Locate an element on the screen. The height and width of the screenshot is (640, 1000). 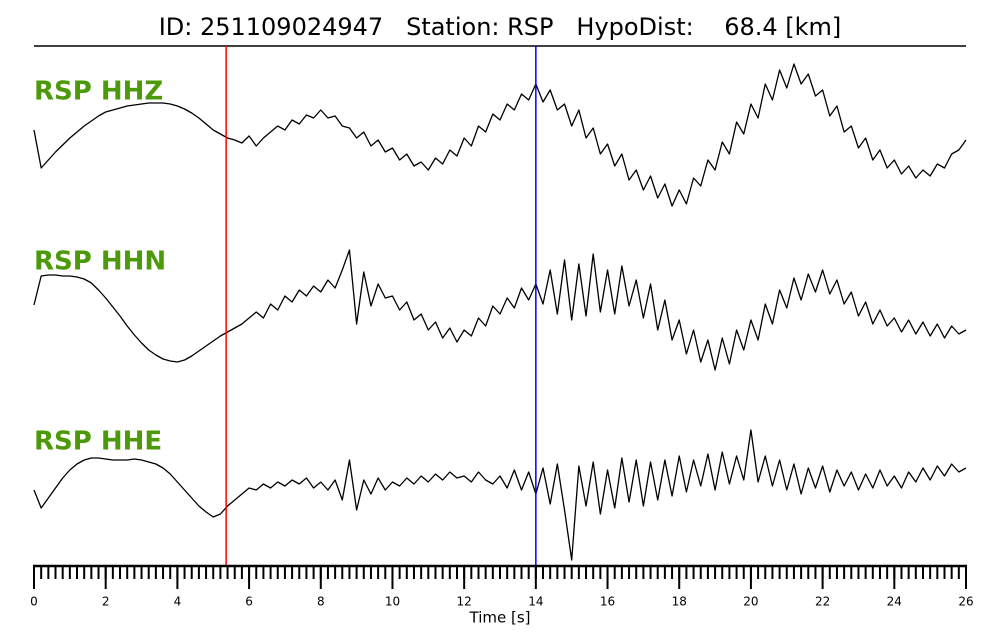
x-tick-label: 24 is located at coordinates (894, 602).